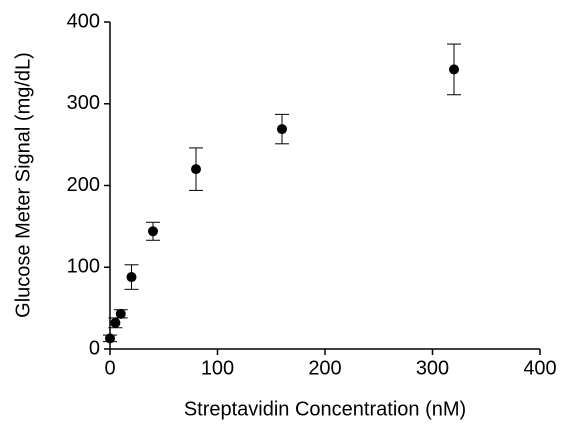 The height and width of the screenshot is (424, 563). What do you see at coordinates (217, 368) in the screenshot?
I see `x-tick-label: 100` at bounding box center [217, 368].